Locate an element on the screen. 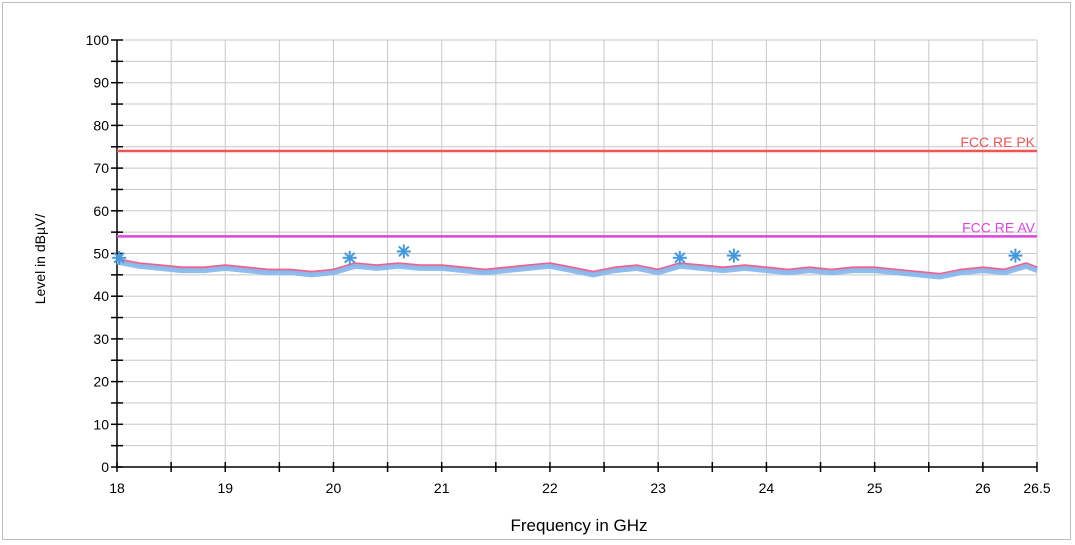  y-tick-label: 90 is located at coordinates (101, 83).